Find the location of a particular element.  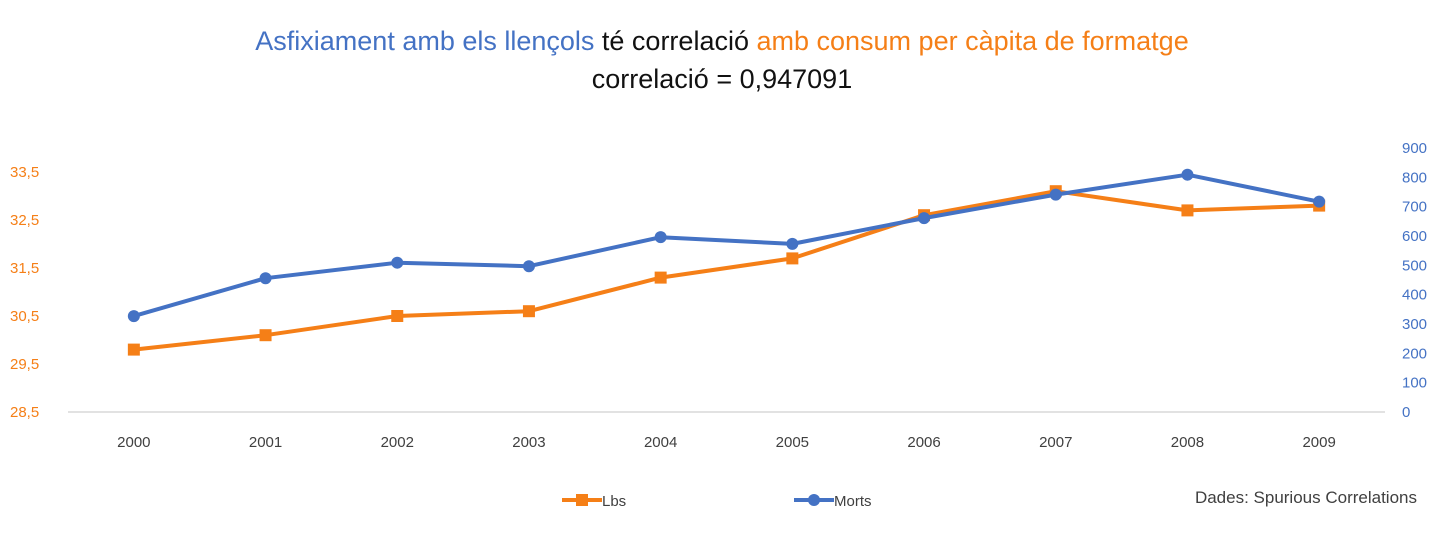

x-tick-label: 2000 is located at coordinates (133, 442).